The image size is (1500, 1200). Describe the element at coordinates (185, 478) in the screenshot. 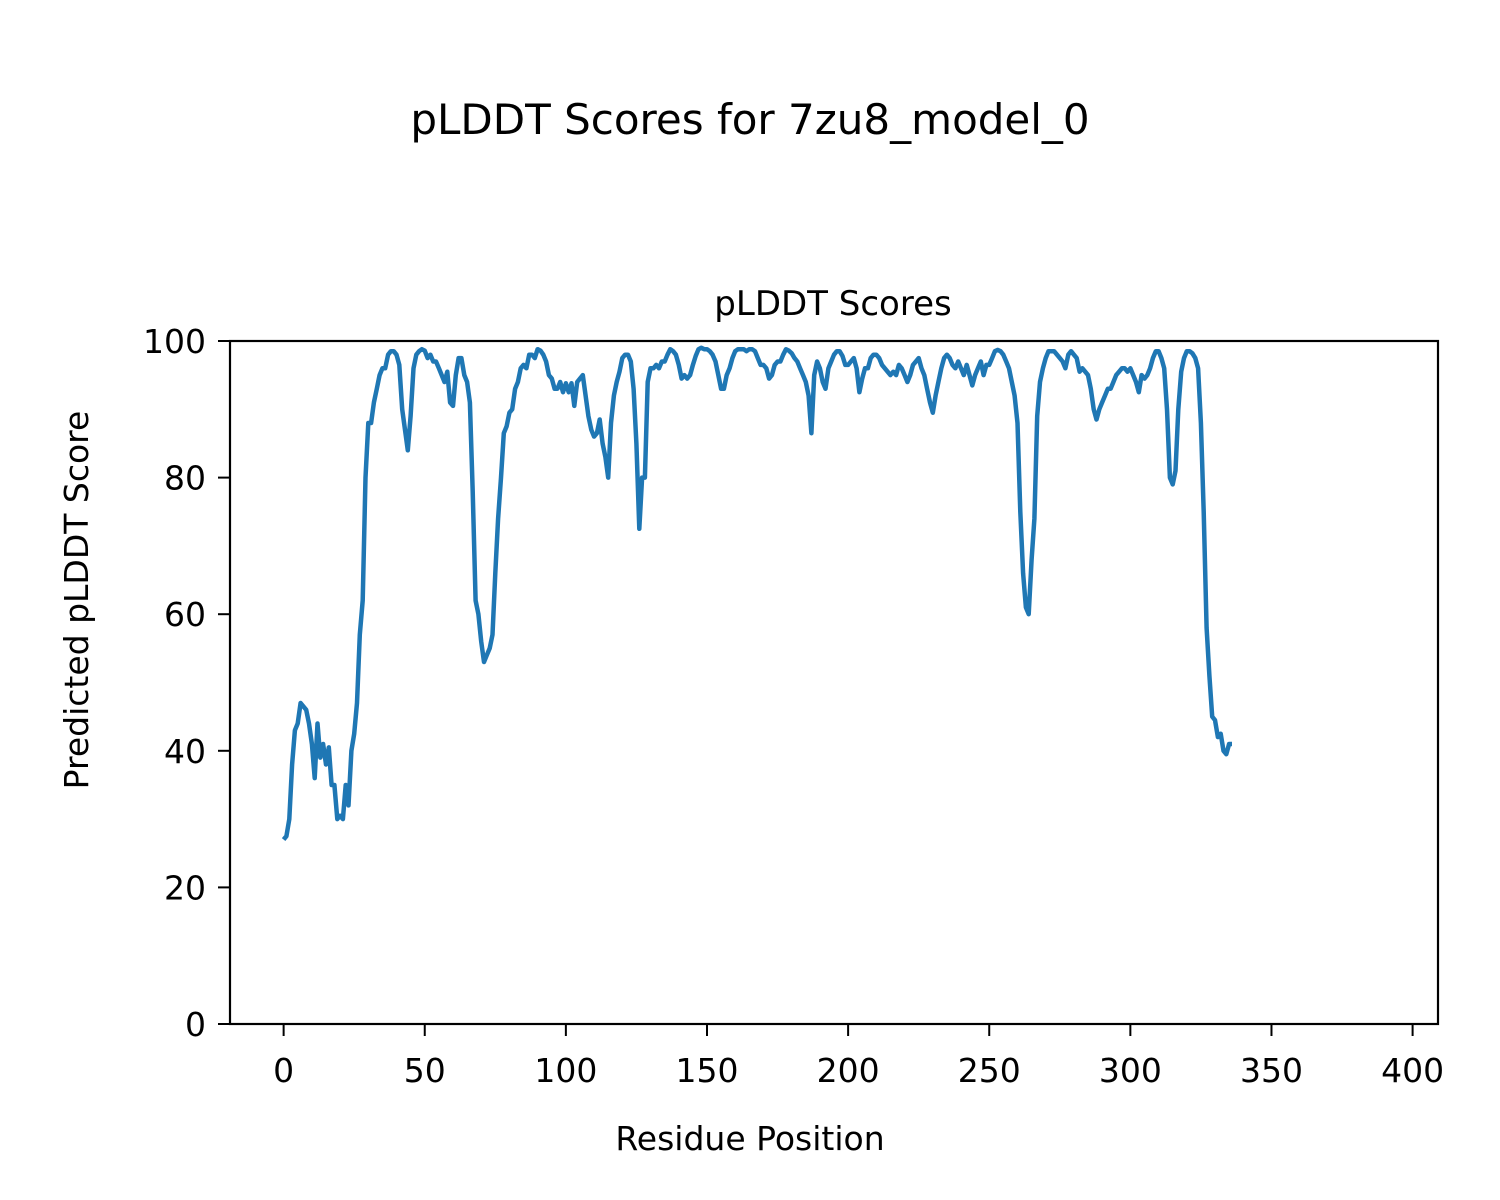

I see `y-tick-label: 80` at that location.